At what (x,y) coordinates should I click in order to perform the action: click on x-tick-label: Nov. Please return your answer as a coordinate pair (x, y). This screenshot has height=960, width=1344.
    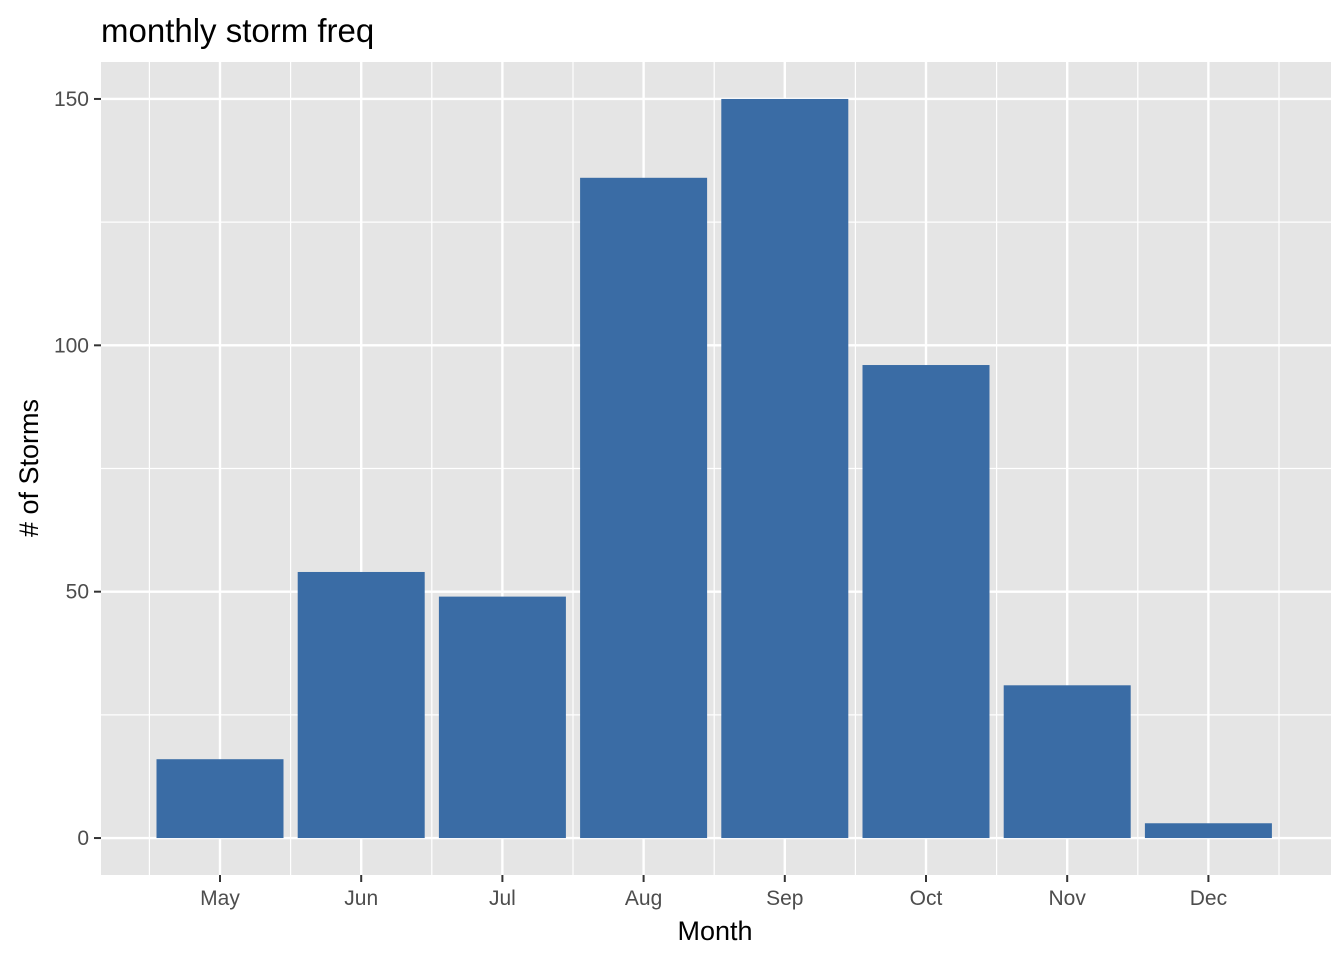
    Looking at the image, I should click on (1068, 898).